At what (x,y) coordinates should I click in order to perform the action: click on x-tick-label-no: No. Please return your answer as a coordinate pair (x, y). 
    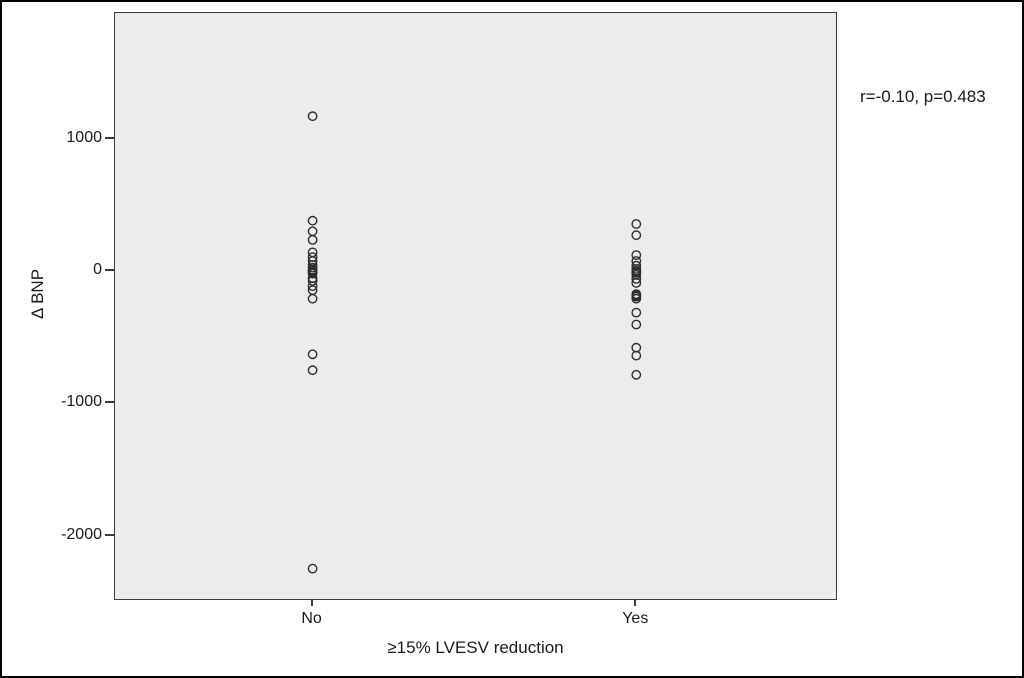
    Looking at the image, I should click on (311, 618).